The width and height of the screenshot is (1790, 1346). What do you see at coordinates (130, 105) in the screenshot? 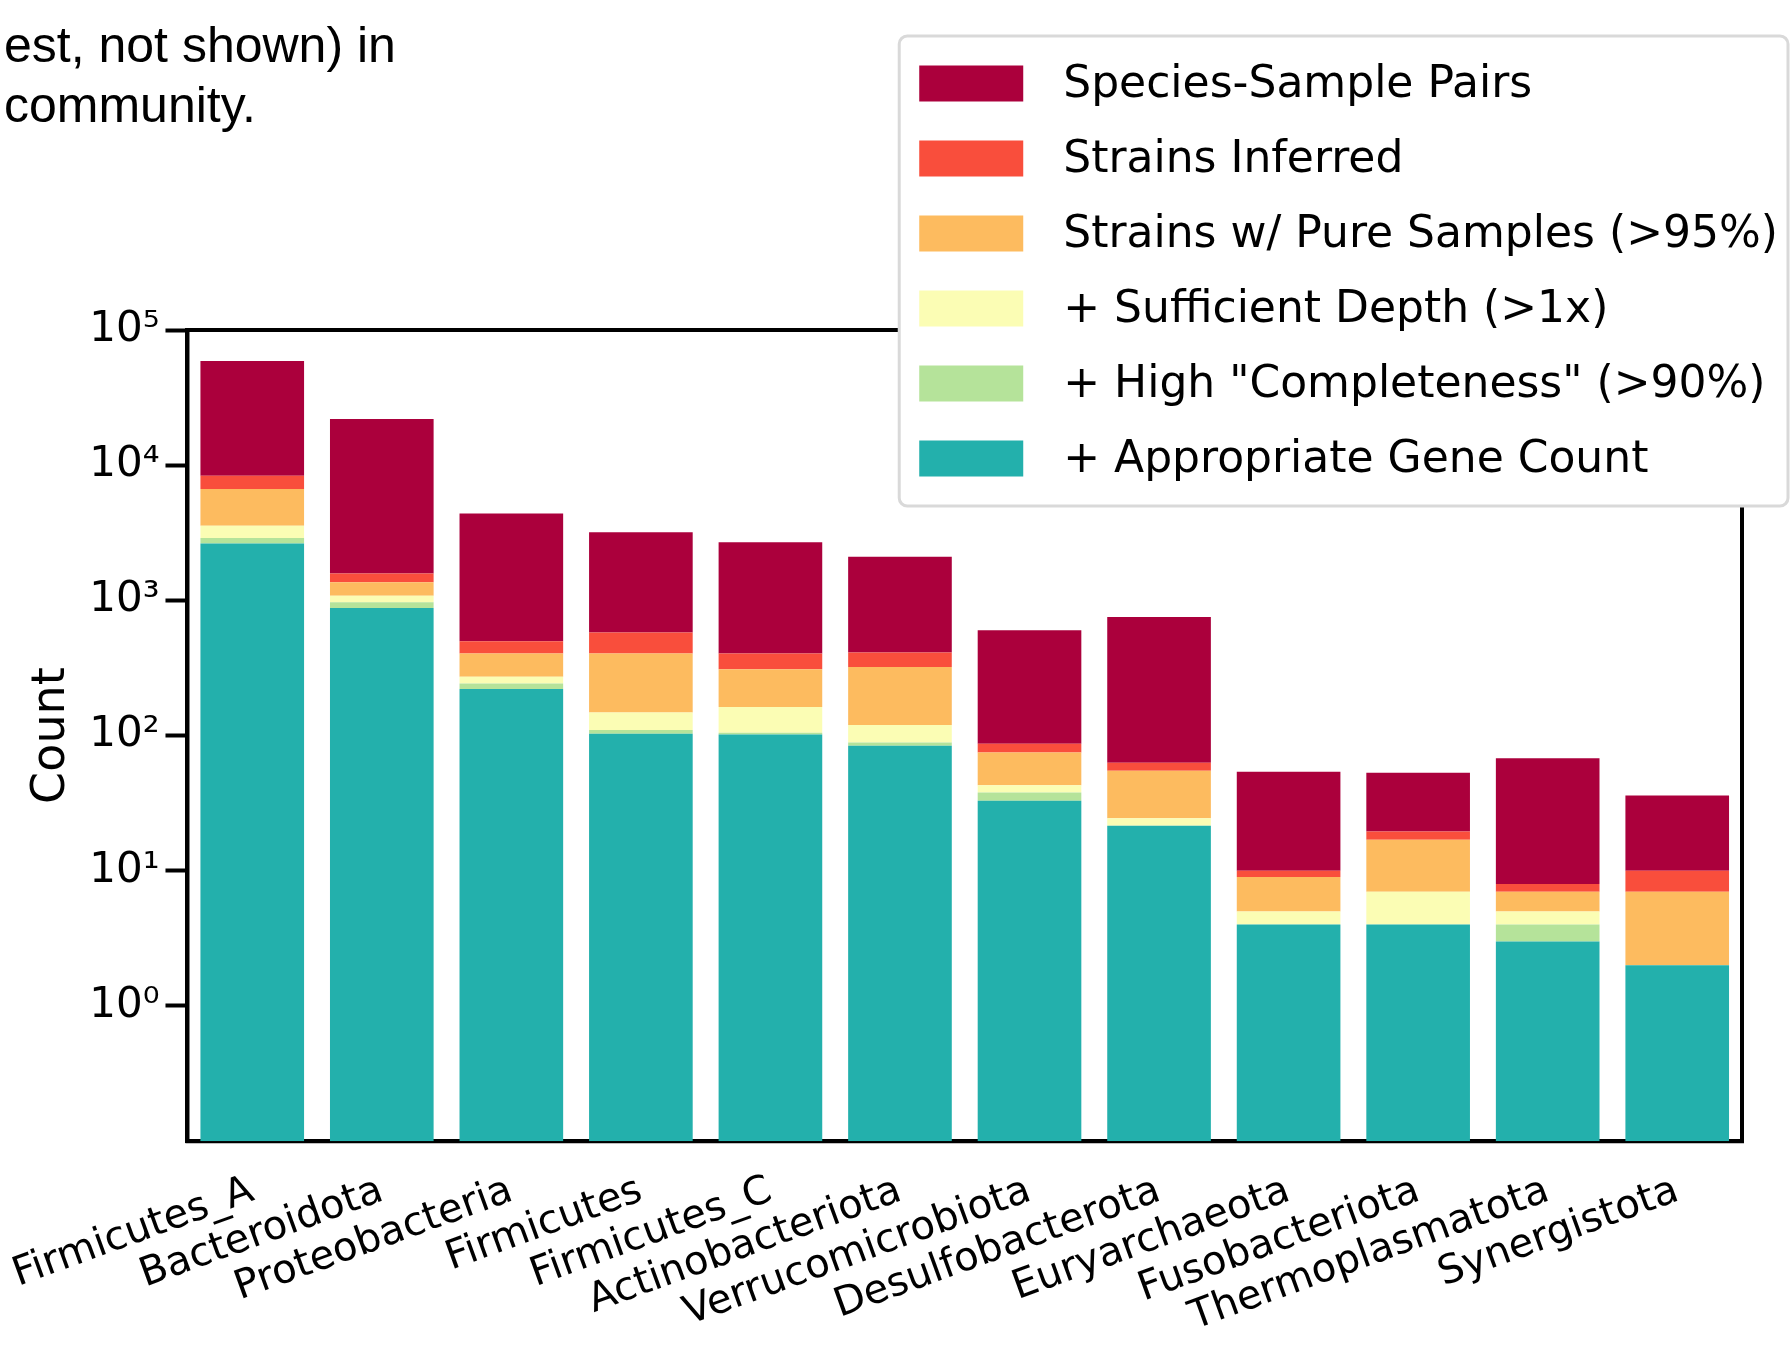
I see `text: community.` at bounding box center [130, 105].